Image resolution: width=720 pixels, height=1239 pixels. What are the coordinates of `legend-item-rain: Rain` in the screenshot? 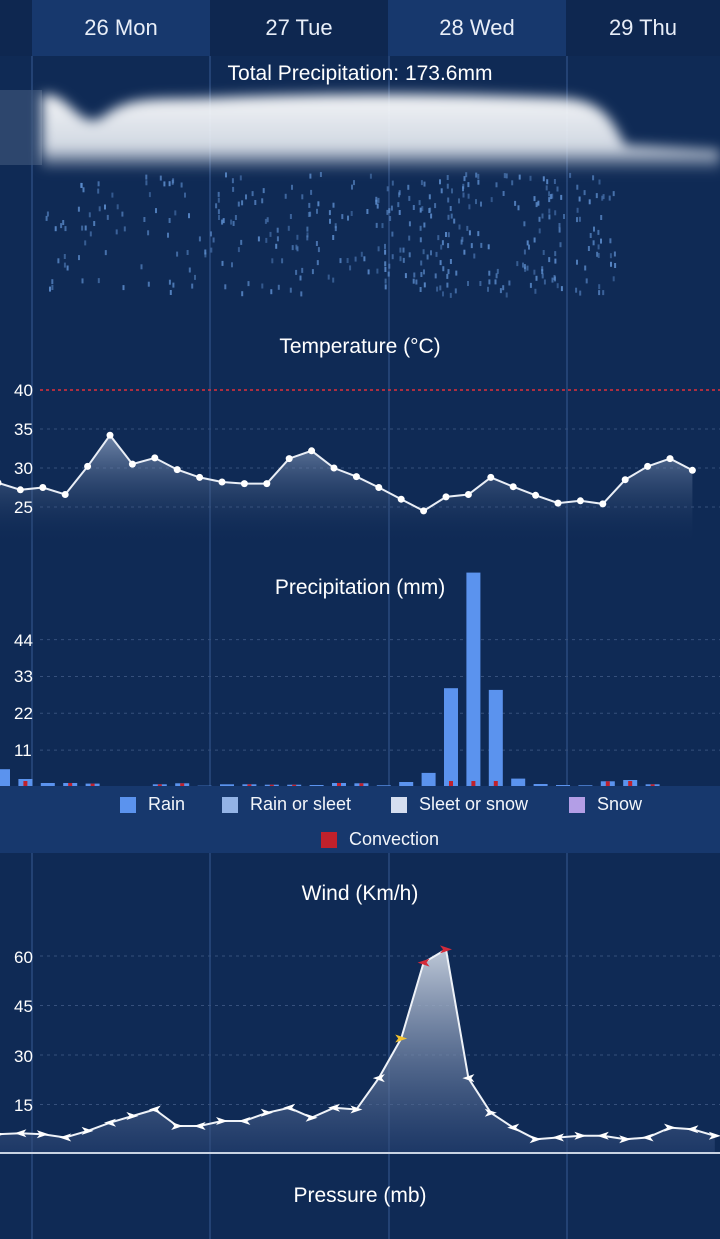 It's located at (152, 804).